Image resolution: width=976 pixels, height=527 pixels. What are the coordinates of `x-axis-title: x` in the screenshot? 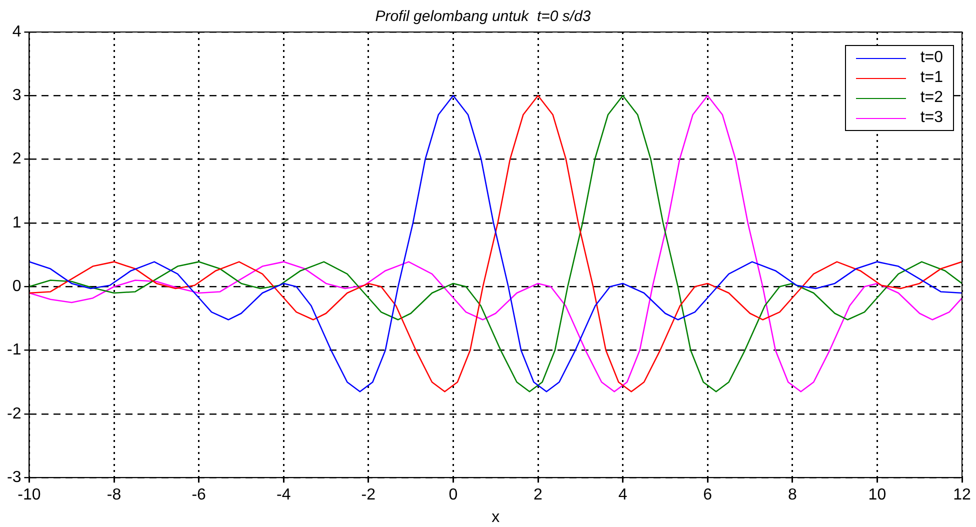 It's located at (496, 517).